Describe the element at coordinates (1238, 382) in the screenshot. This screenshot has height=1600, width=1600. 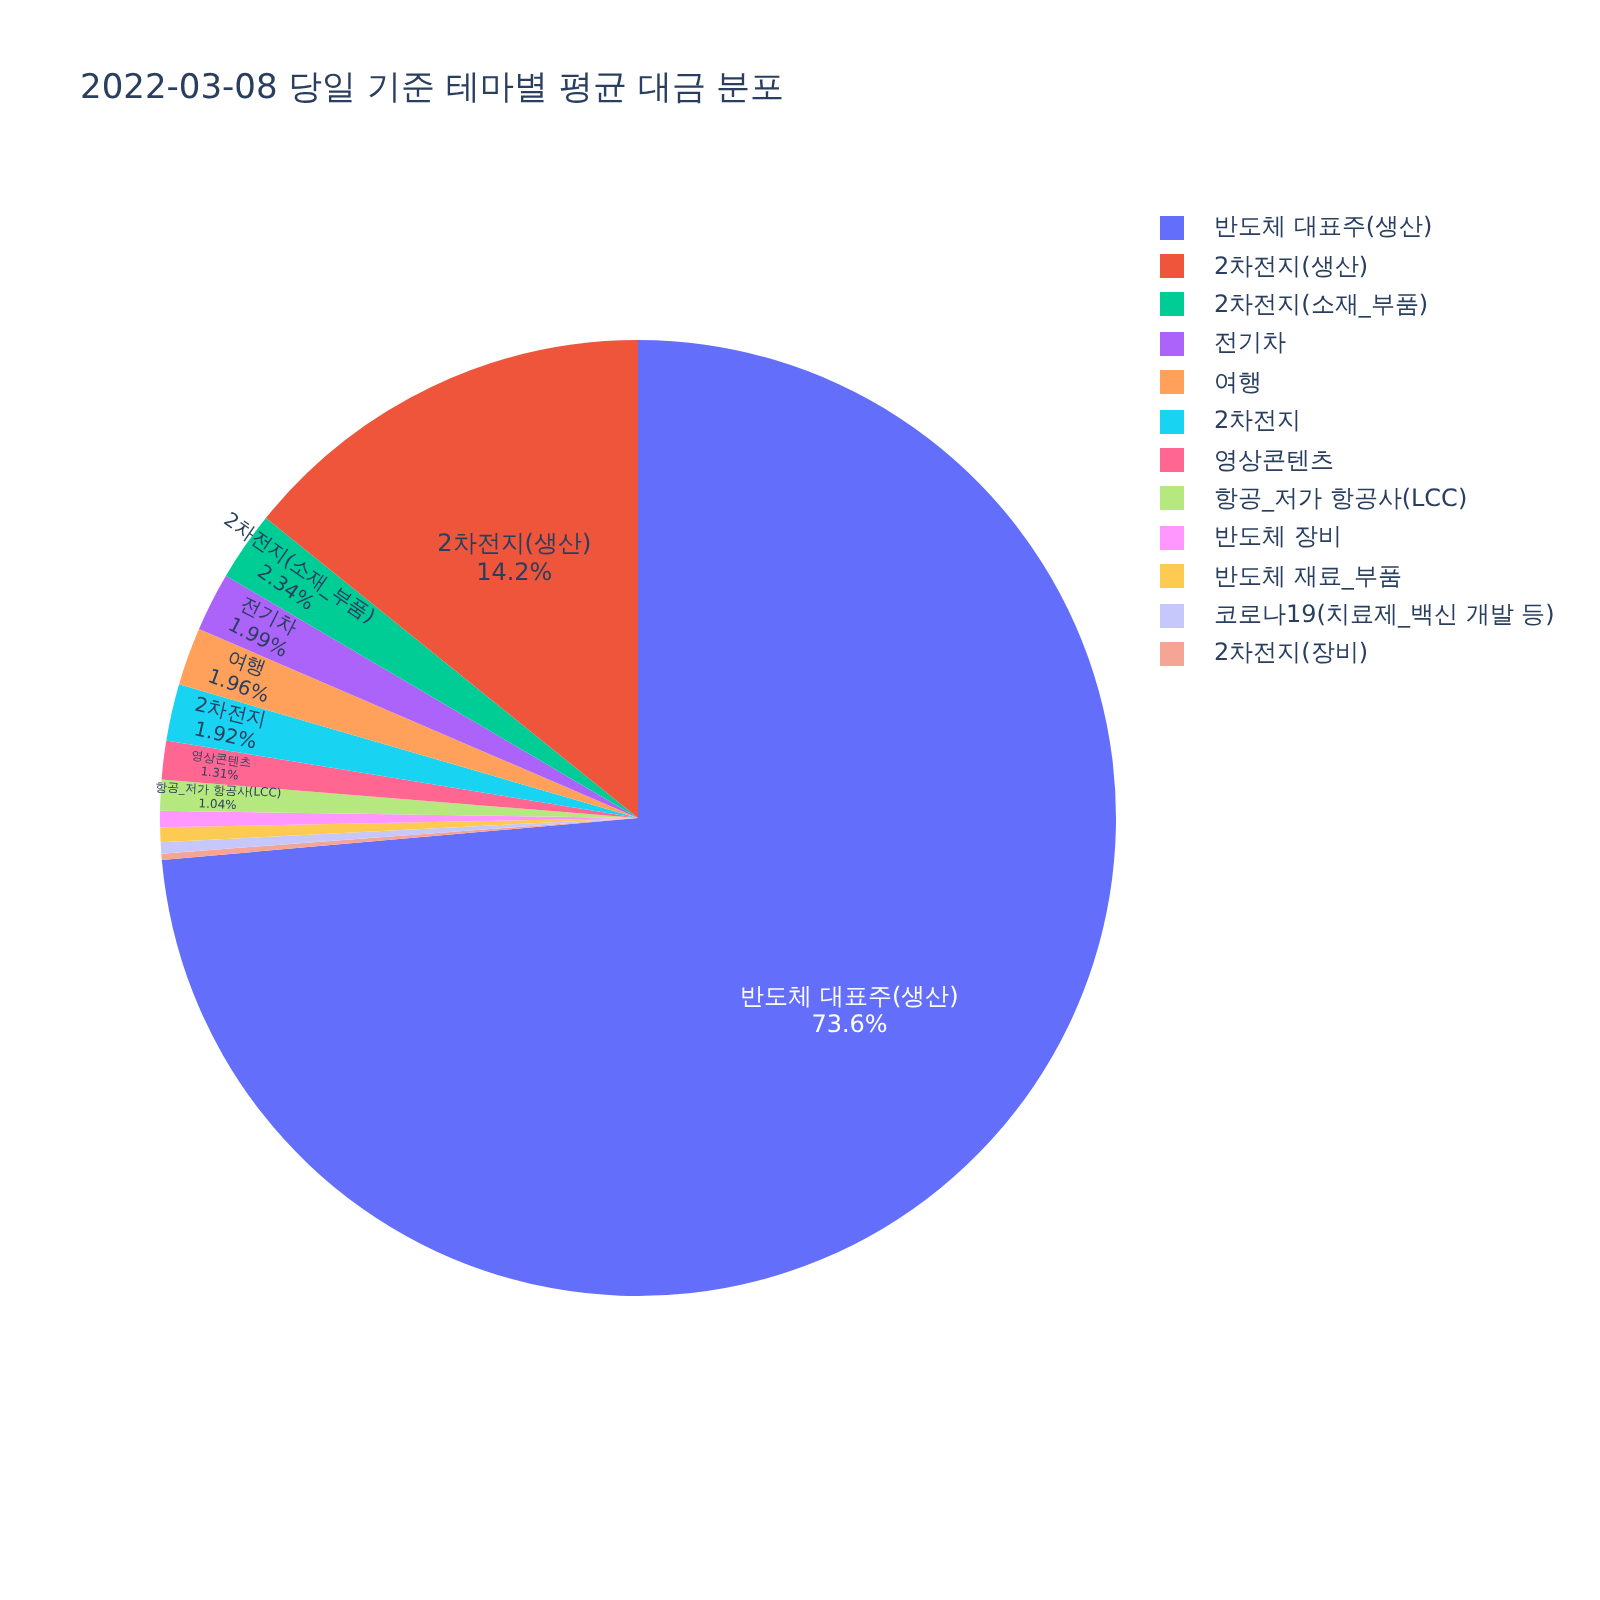
I see `legend-label: 여행` at that location.